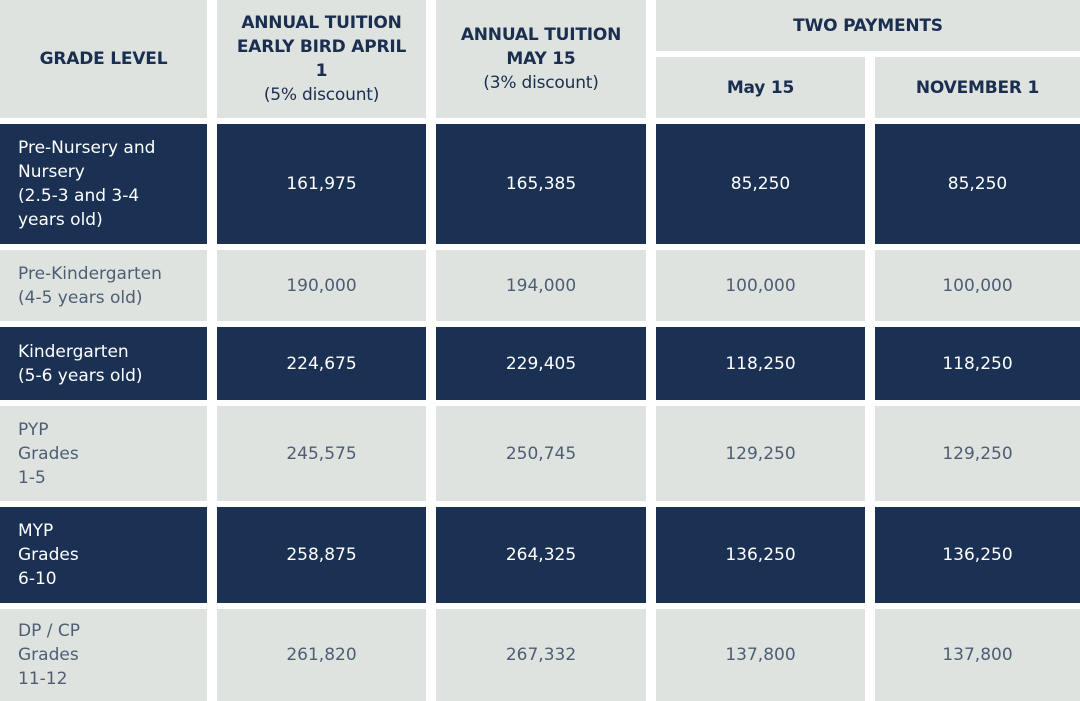 This screenshot has height=701, width=1080. I want to click on table-cell-may15: 250,745, so click(541, 453).